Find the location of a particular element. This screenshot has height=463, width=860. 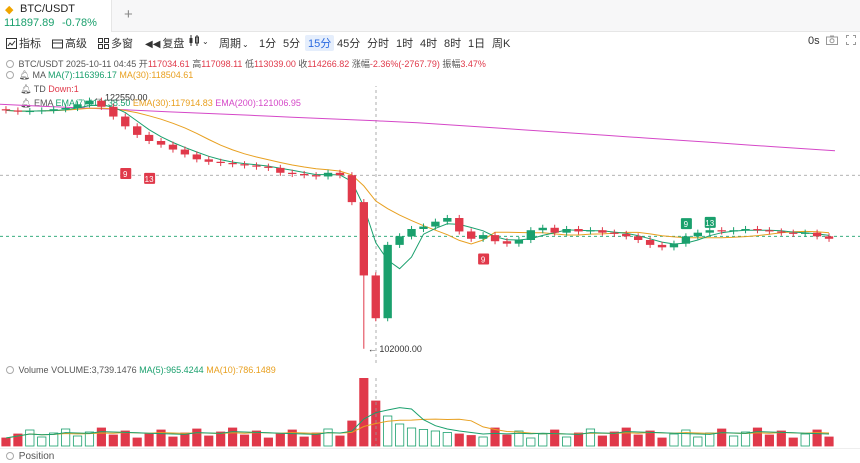

interval-1h: 1时 is located at coordinates (405, 44).